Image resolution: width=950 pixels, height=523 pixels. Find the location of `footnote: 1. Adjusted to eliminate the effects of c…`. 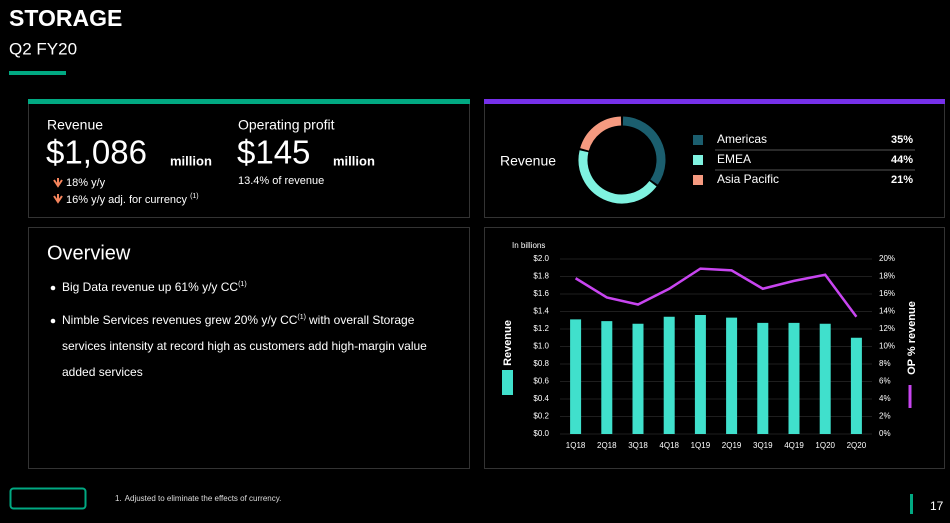

footnote: 1. Adjusted to eliminate the effects of c… is located at coordinates (198, 498).